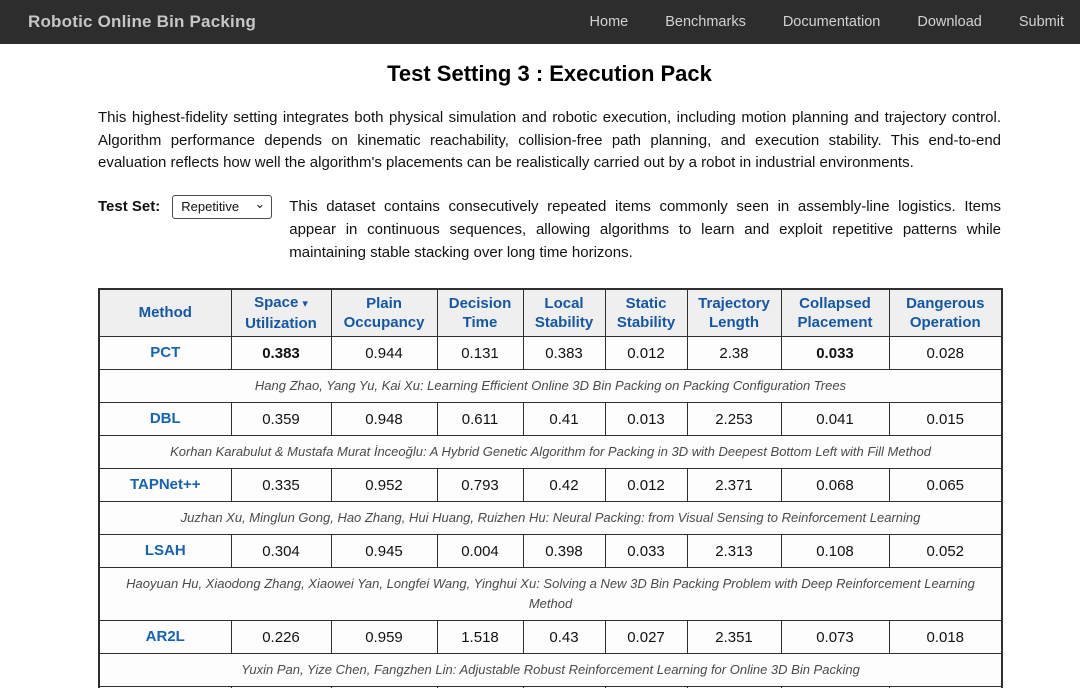 This screenshot has width=1080, height=688. Describe the element at coordinates (480, 485) in the screenshot. I see `metric-value: 0.793` at that location.